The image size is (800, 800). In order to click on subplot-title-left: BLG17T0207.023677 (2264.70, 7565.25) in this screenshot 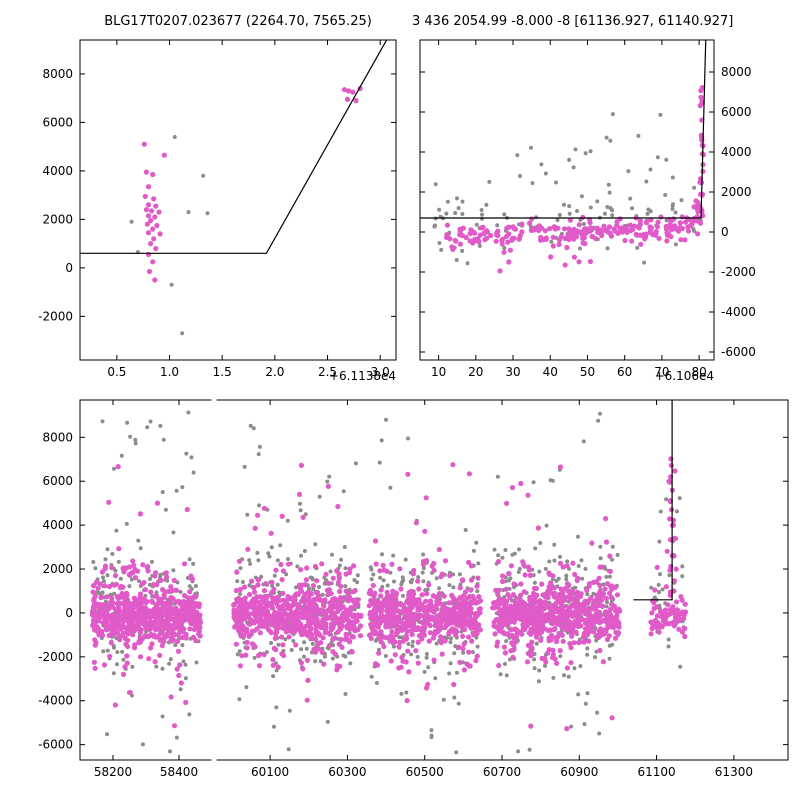, I will do `click(238, 21)`.